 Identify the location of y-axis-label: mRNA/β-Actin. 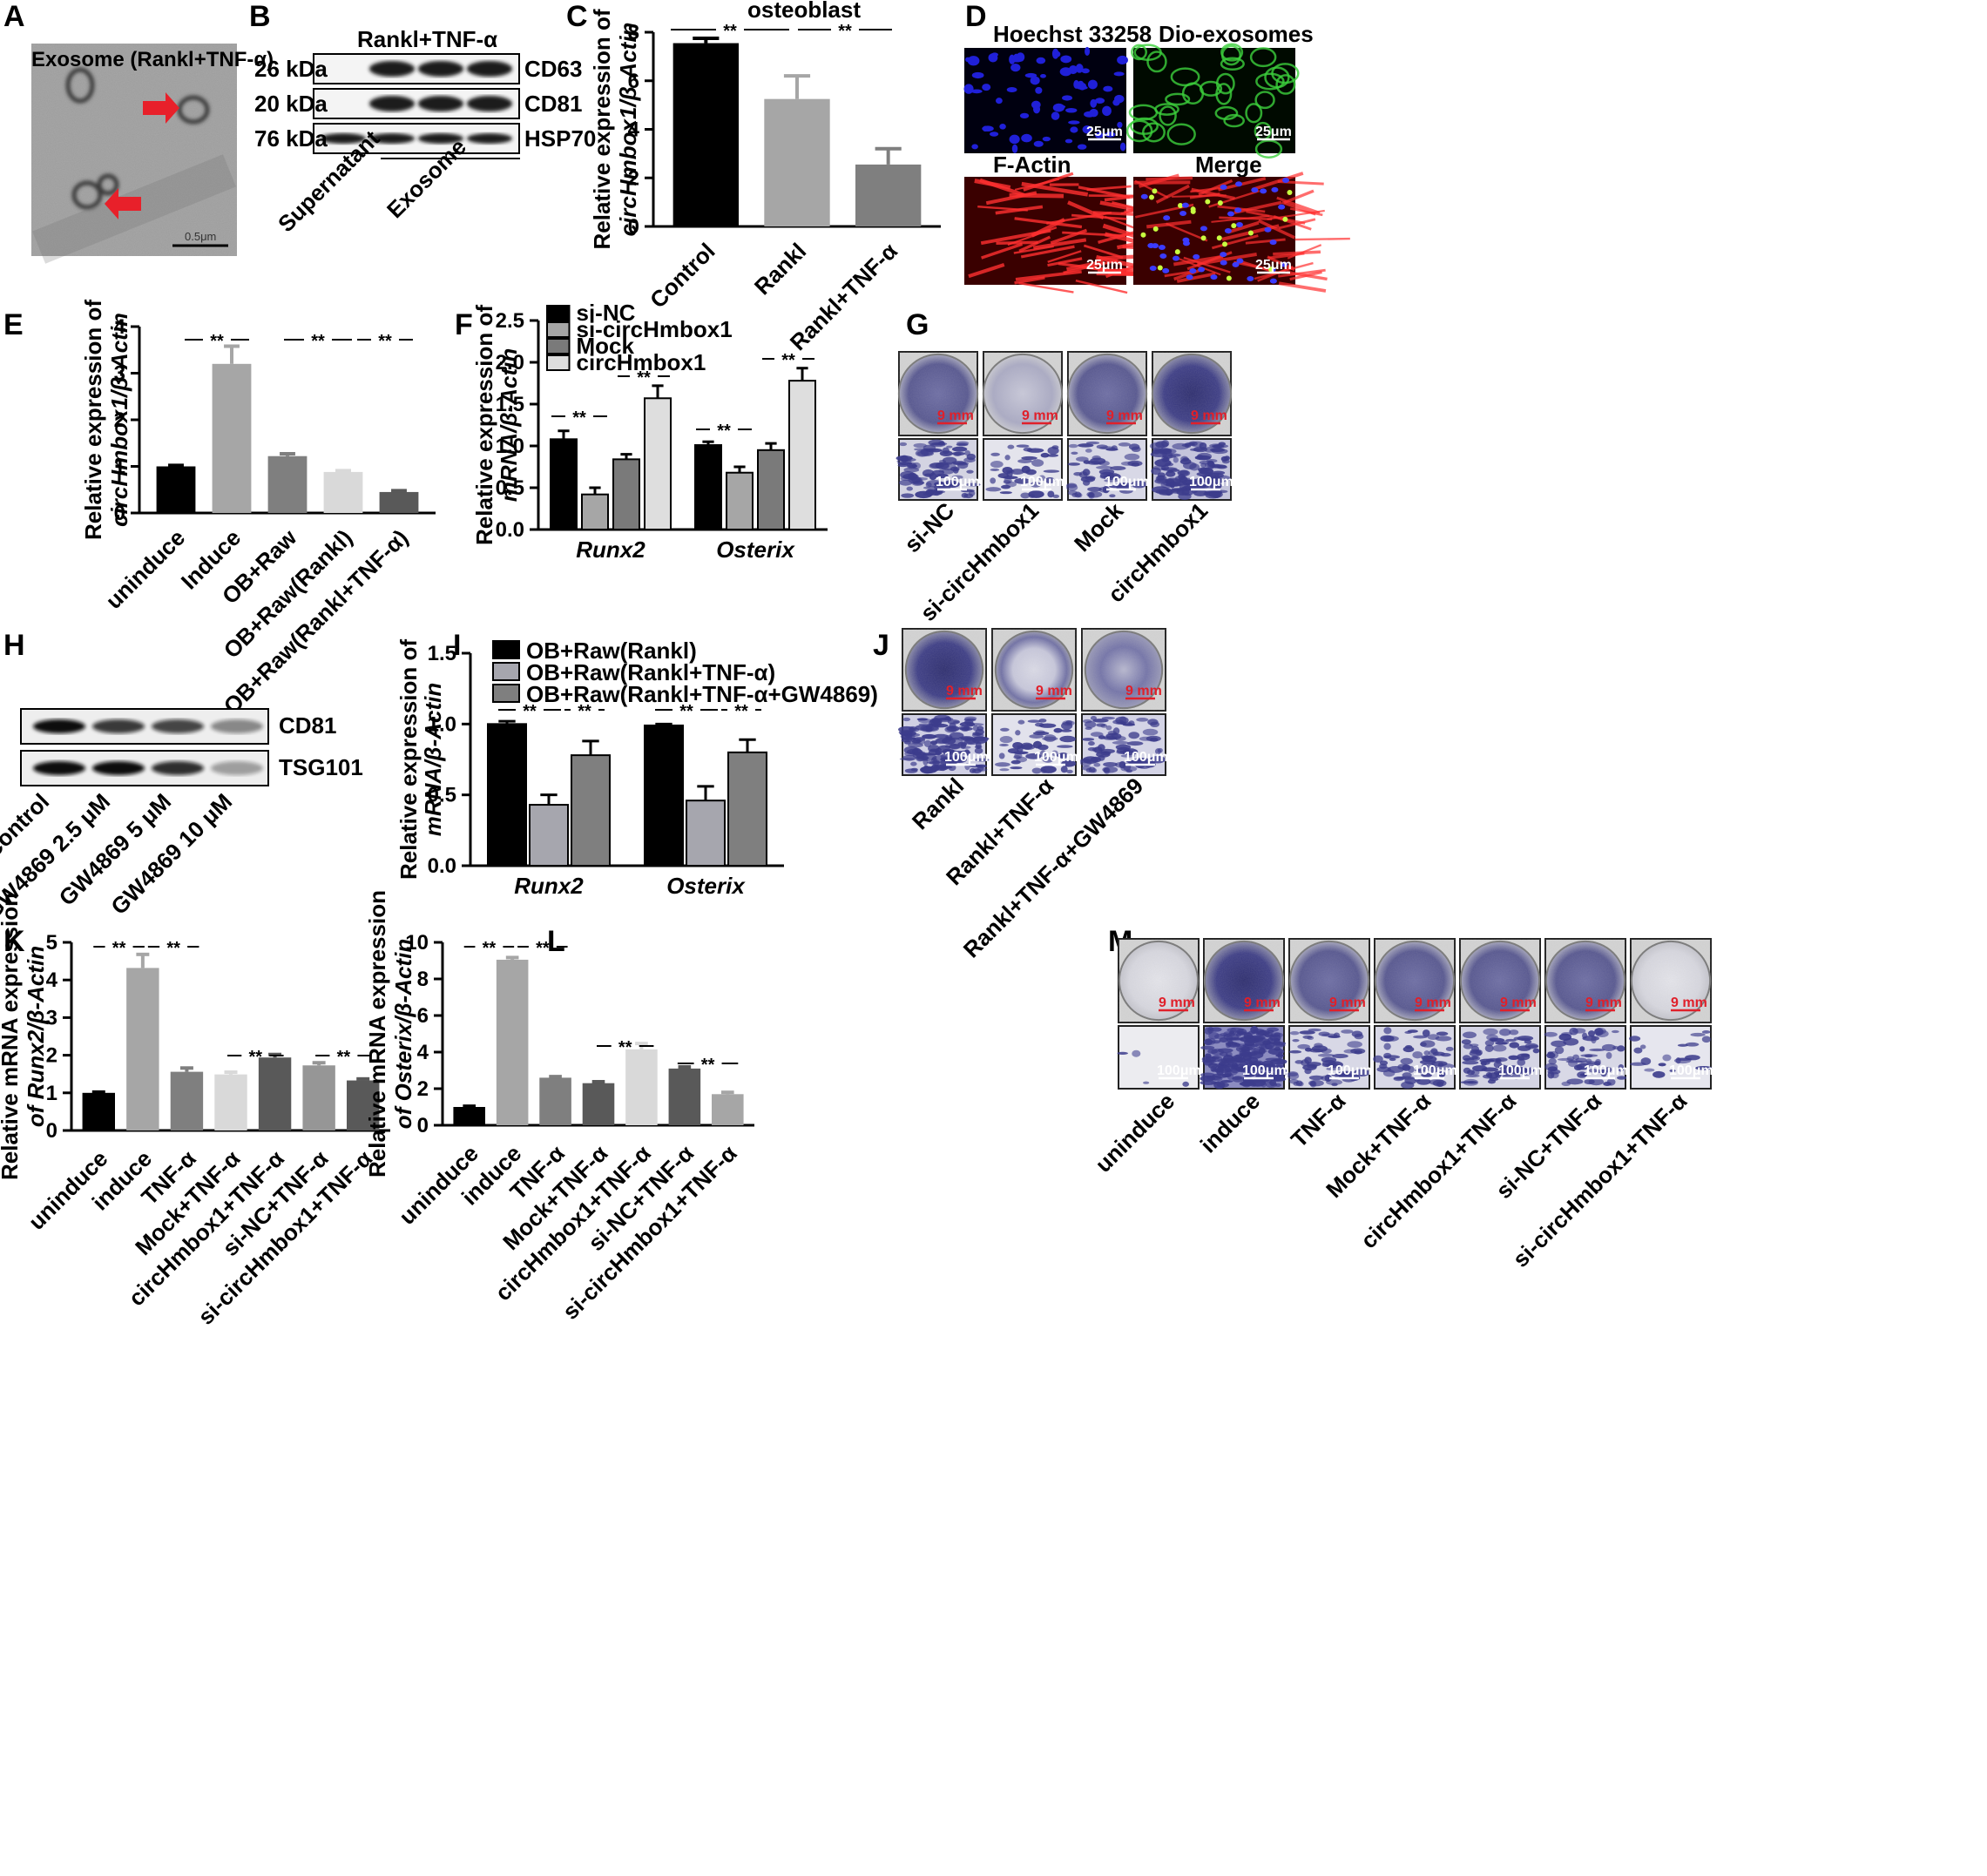
(433, 759).